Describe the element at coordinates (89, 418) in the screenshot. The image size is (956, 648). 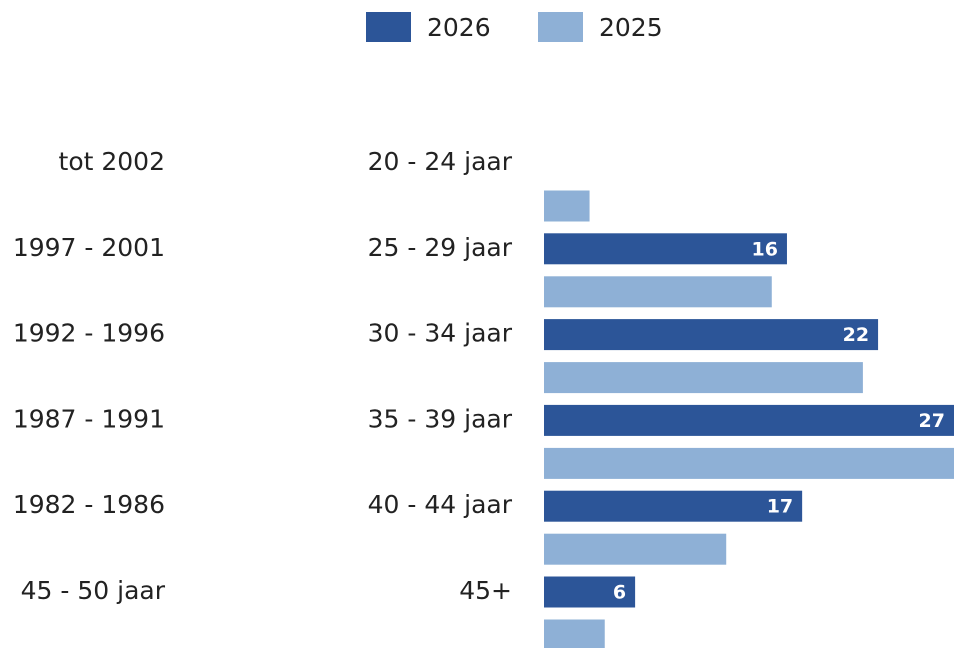
I see `cohort-label: 1987 - 1991` at that location.